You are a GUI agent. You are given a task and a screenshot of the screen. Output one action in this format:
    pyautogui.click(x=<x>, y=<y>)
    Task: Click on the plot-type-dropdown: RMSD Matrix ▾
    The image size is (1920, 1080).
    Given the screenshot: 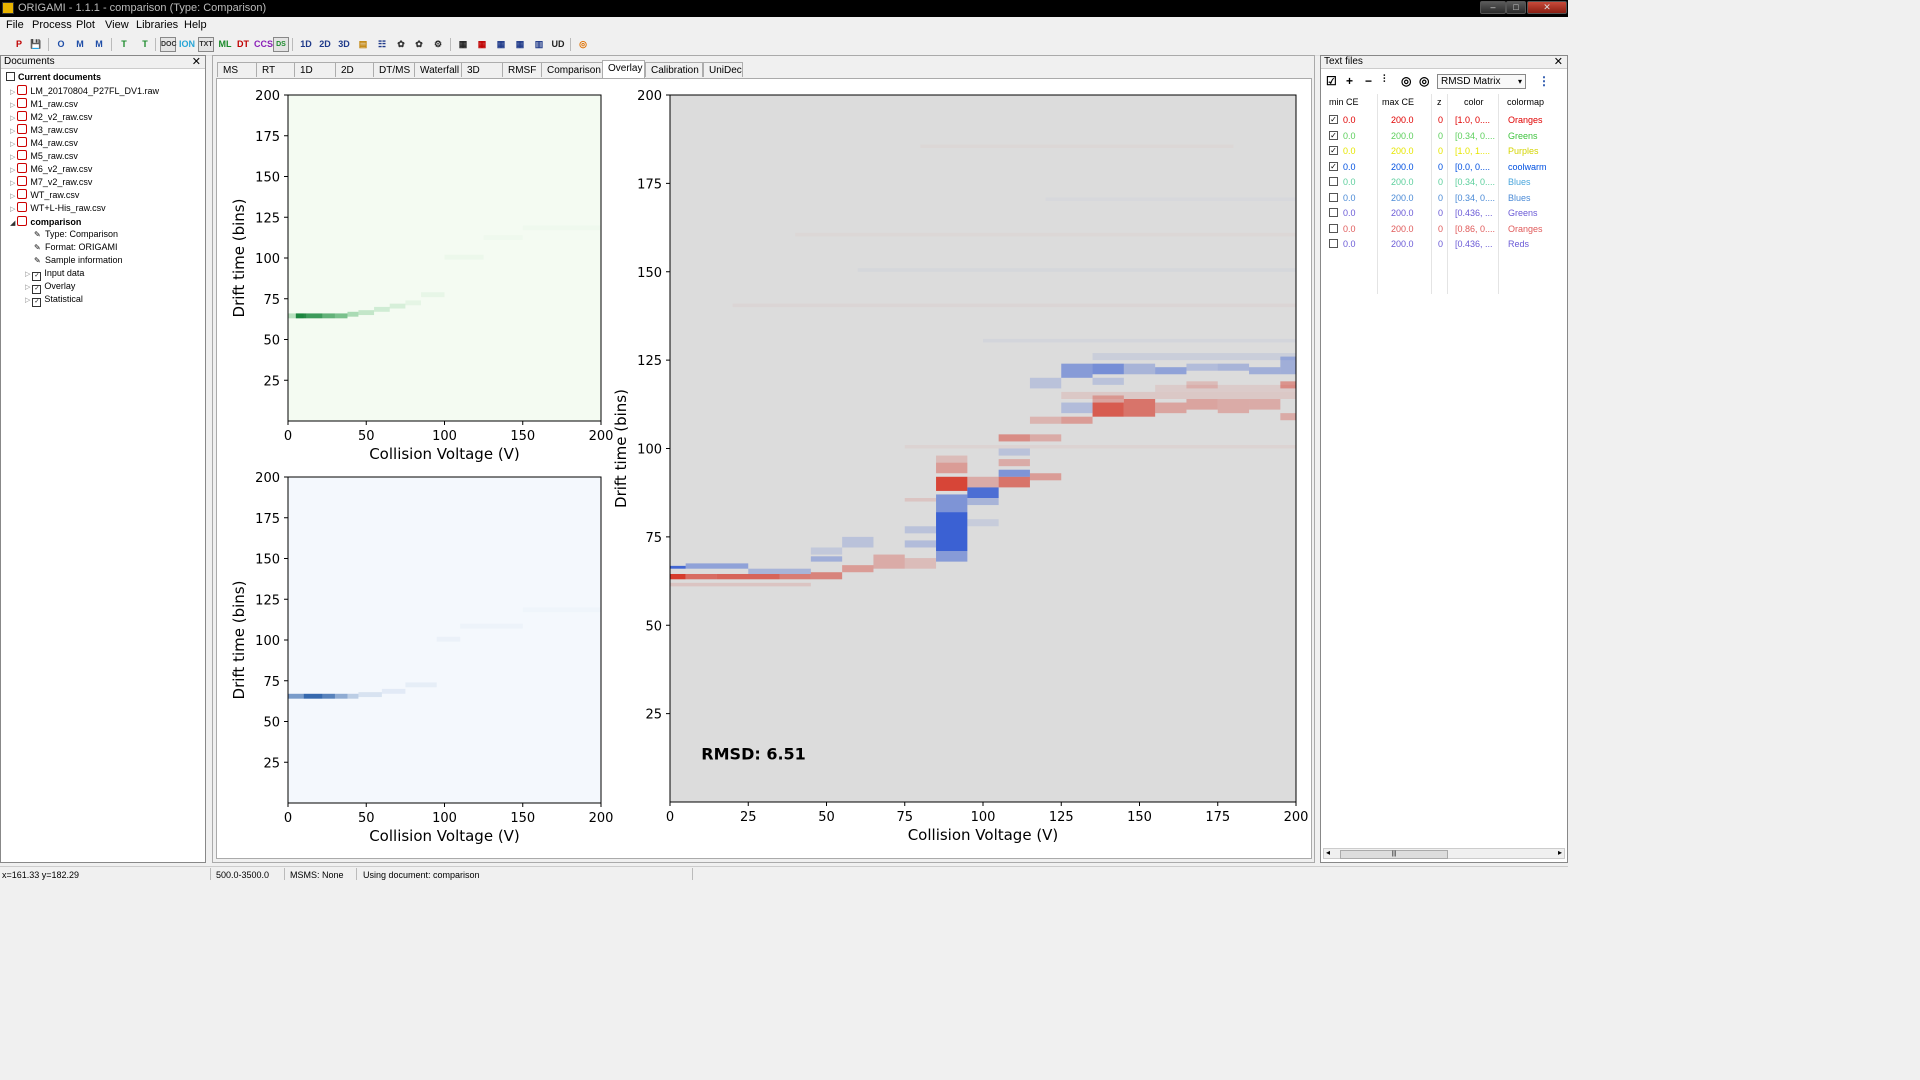 What is the action you would take?
    pyautogui.click(x=1481, y=81)
    